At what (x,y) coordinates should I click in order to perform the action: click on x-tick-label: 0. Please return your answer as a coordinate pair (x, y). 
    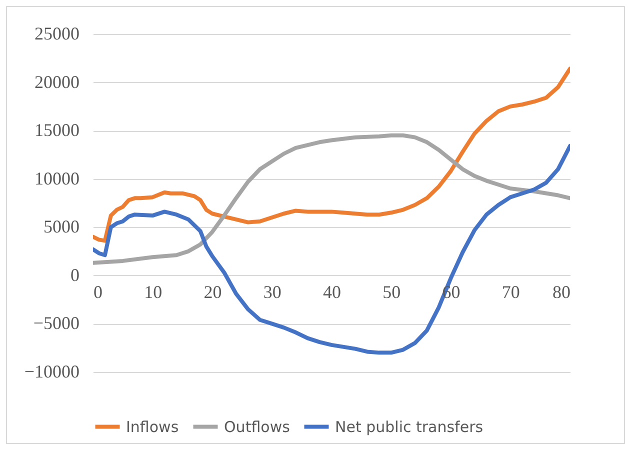
    Looking at the image, I should click on (98, 292).